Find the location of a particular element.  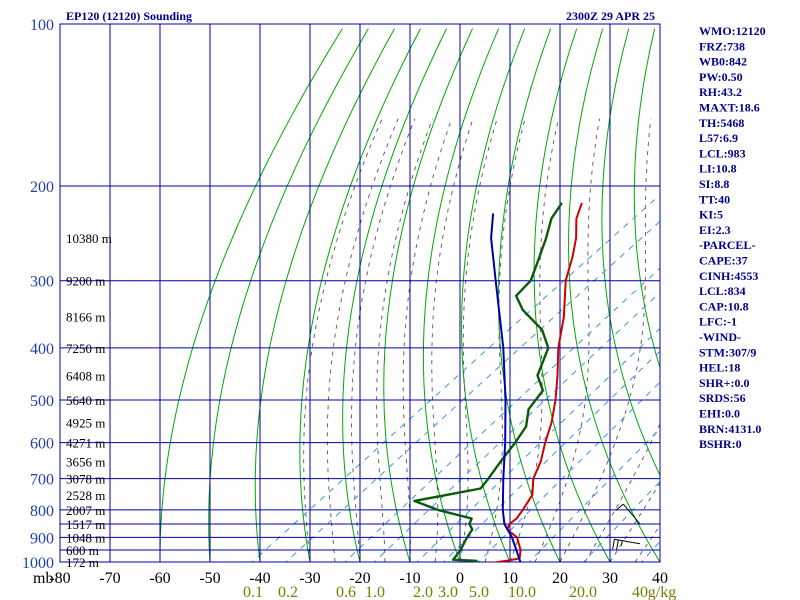

height-label: 10380 m is located at coordinates (89, 238).